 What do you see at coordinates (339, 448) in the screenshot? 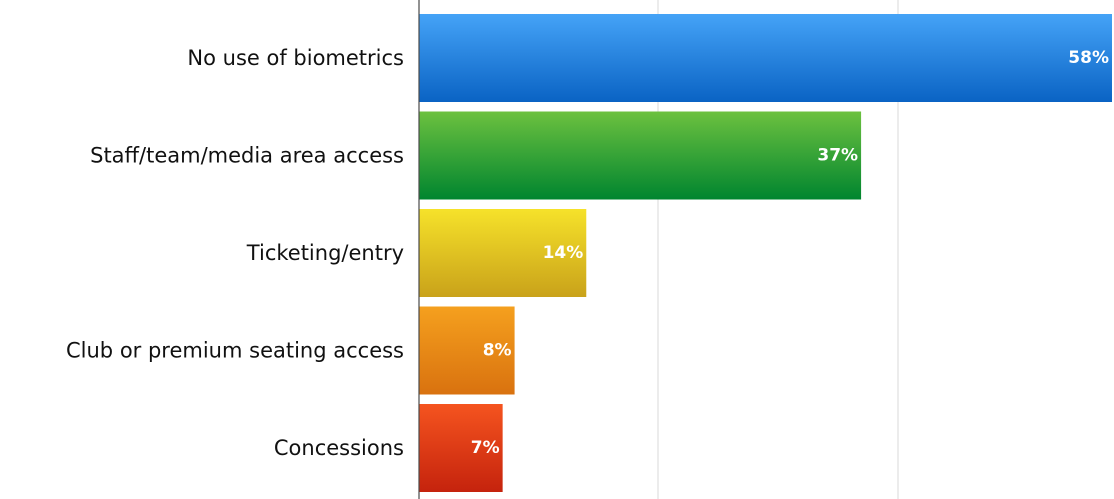
I see `category-label: Concessions` at bounding box center [339, 448].